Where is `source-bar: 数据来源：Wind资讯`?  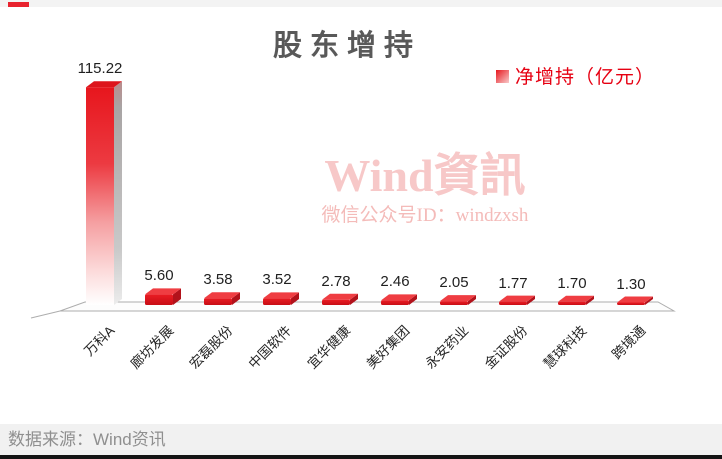 source-bar: 数据来源：Wind资讯 is located at coordinates (361, 439).